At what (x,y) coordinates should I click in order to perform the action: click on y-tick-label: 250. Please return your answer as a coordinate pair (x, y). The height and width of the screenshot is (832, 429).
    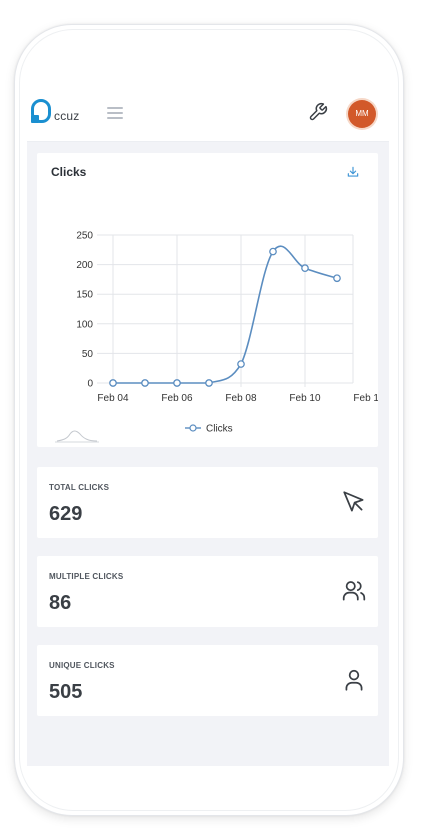
    Looking at the image, I should click on (84, 236).